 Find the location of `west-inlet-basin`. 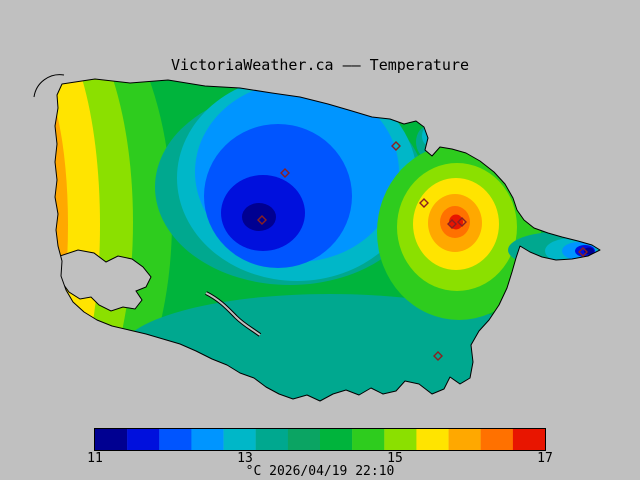

west-inlet-basin is located at coordinates (103, 280).